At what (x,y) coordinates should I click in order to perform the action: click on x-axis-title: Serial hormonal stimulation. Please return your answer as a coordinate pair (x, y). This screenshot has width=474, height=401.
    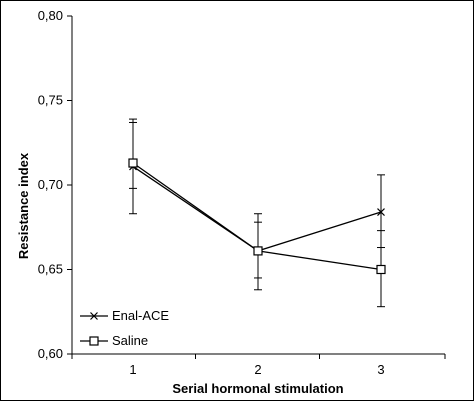
    Looking at the image, I should click on (257, 388).